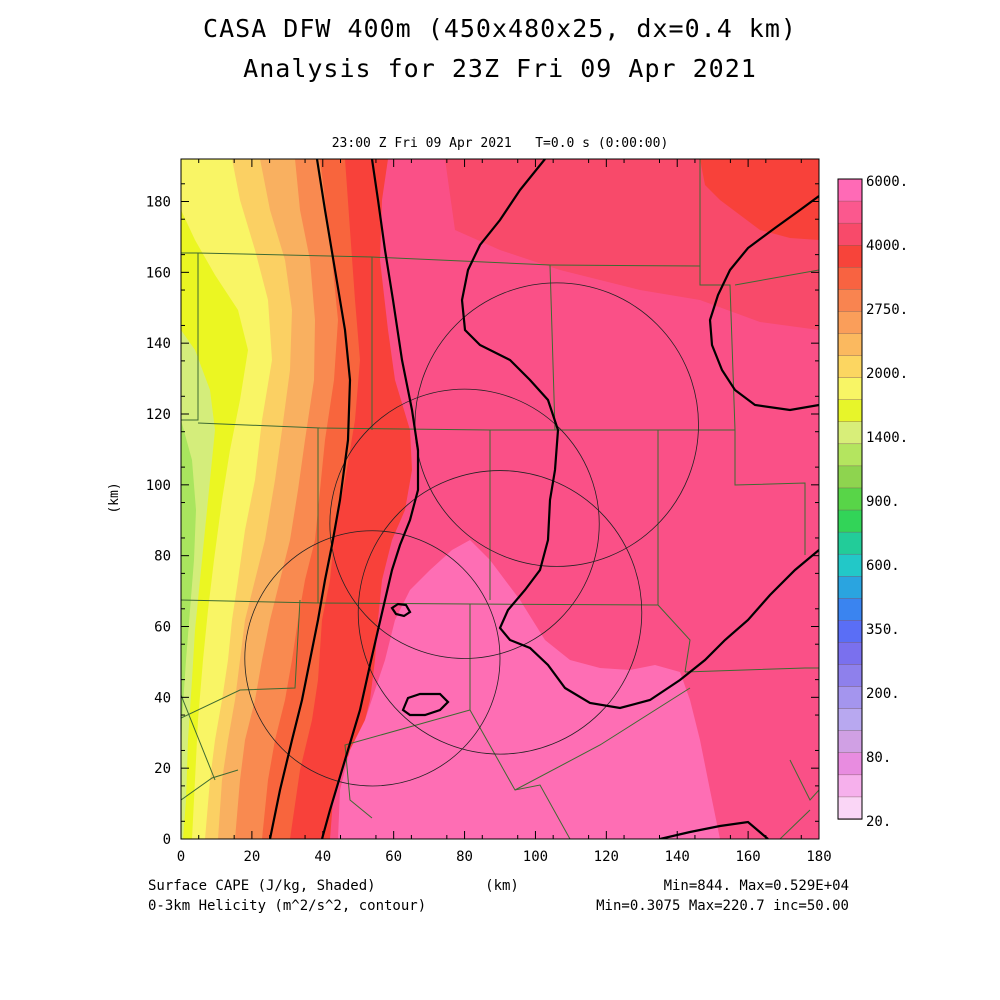 This screenshot has height=1000, width=1000. I want to click on footer-helicity-range: Min=0.3075 Max=220.7 inc=50.00, so click(722, 906).